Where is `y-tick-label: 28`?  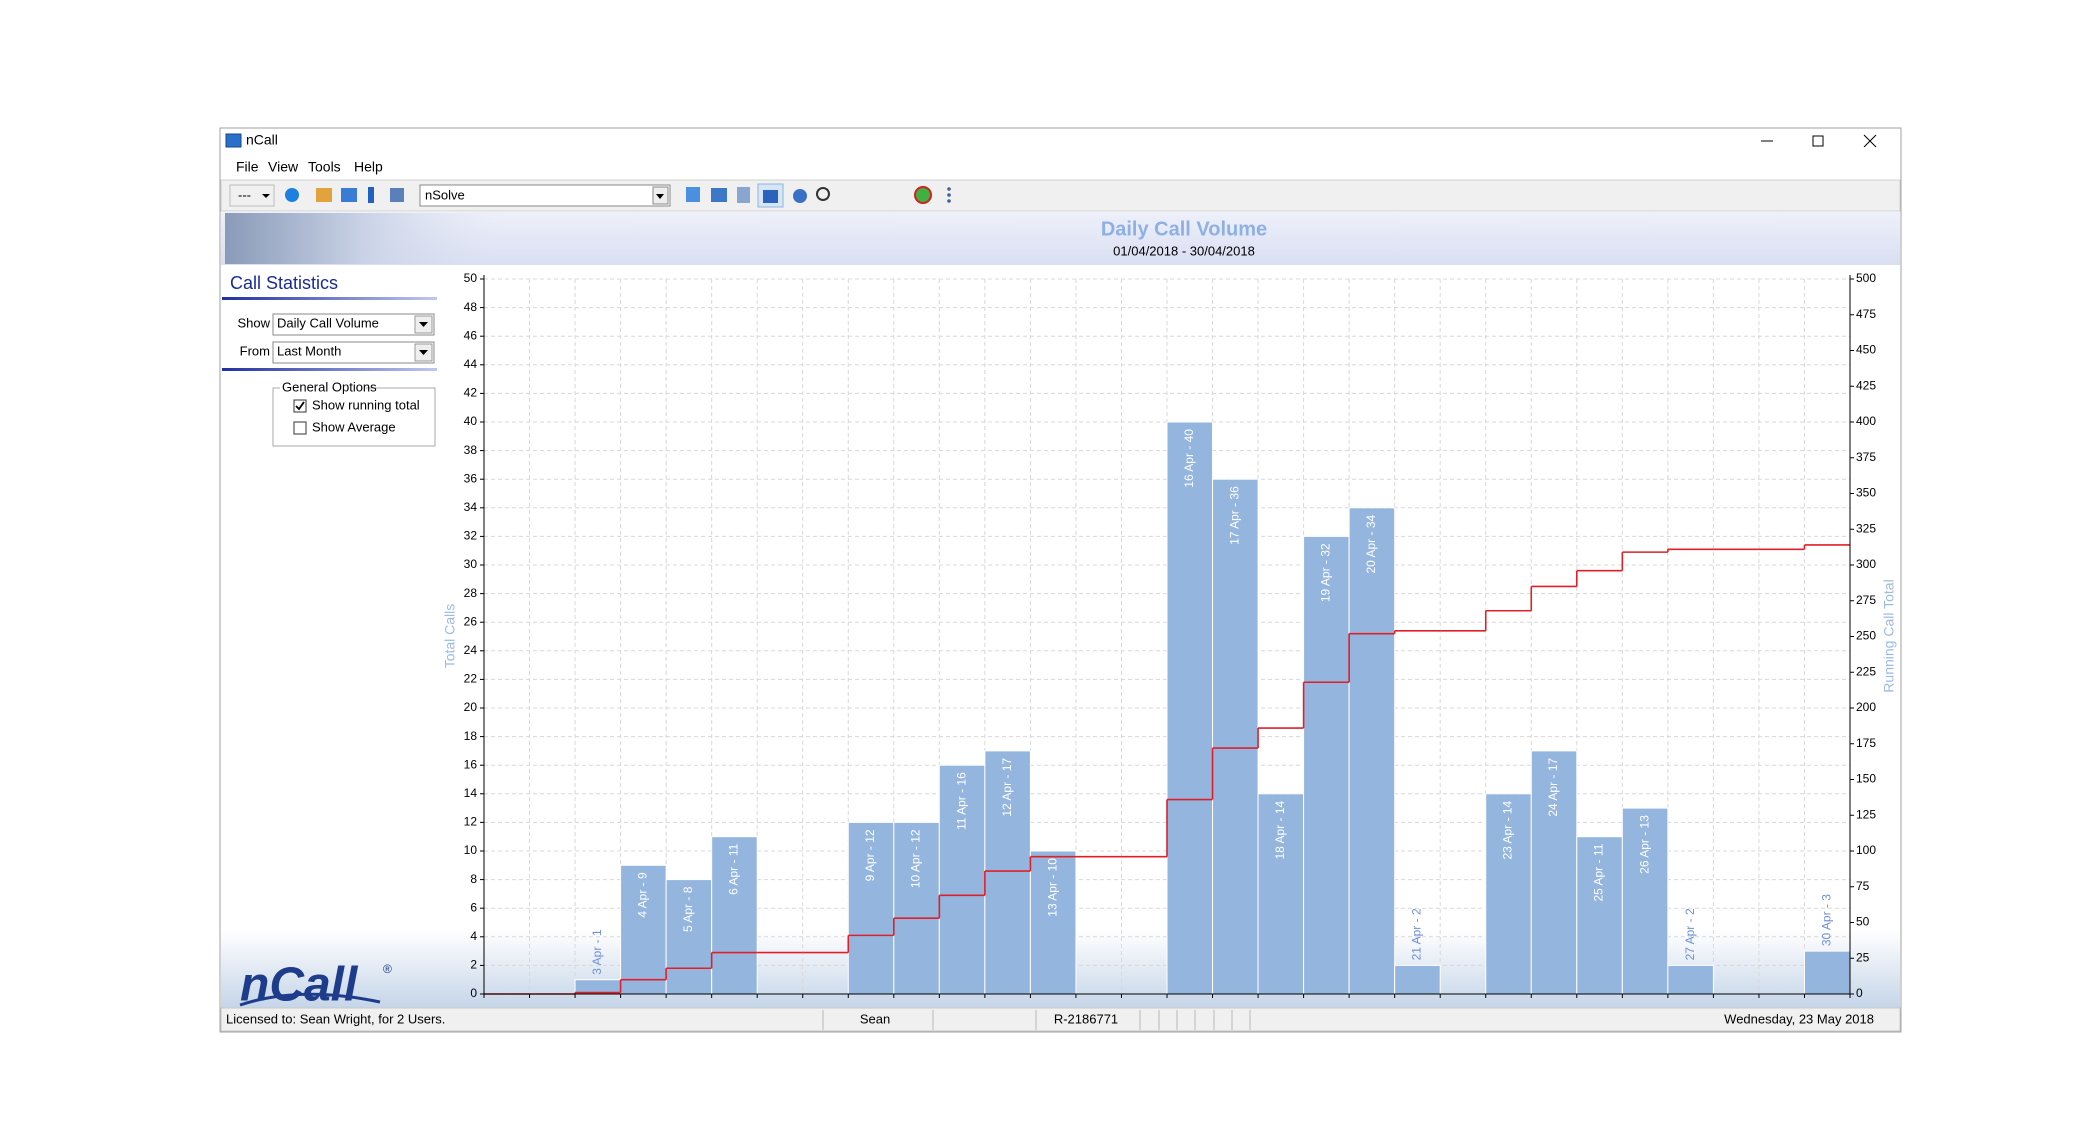
y-tick-label: 28 is located at coordinates (471, 593).